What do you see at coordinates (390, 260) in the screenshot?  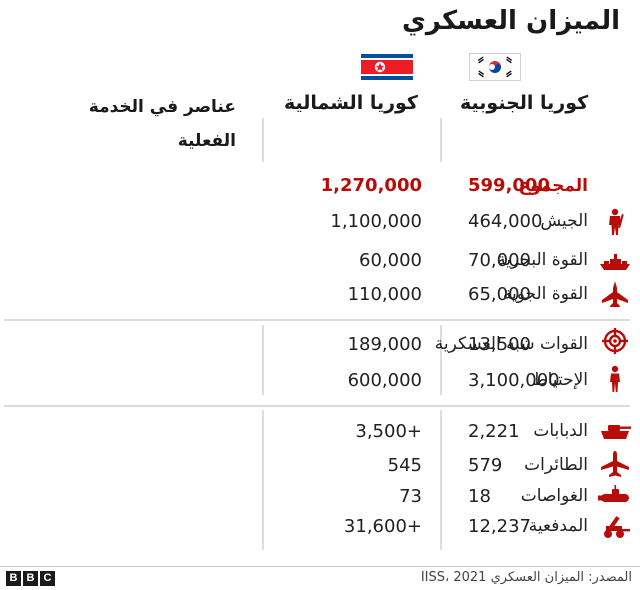 I see `north-value-navy: 60,000` at bounding box center [390, 260].